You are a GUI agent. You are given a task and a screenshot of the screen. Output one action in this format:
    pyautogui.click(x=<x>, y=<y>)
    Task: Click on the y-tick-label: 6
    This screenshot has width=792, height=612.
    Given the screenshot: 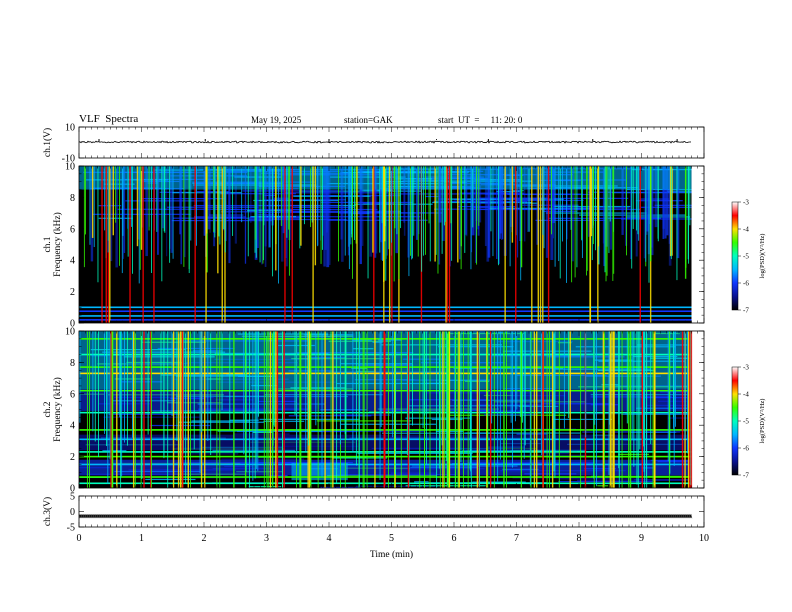 What is the action you would take?
    pyautogui.click(x=72, y=229)
    